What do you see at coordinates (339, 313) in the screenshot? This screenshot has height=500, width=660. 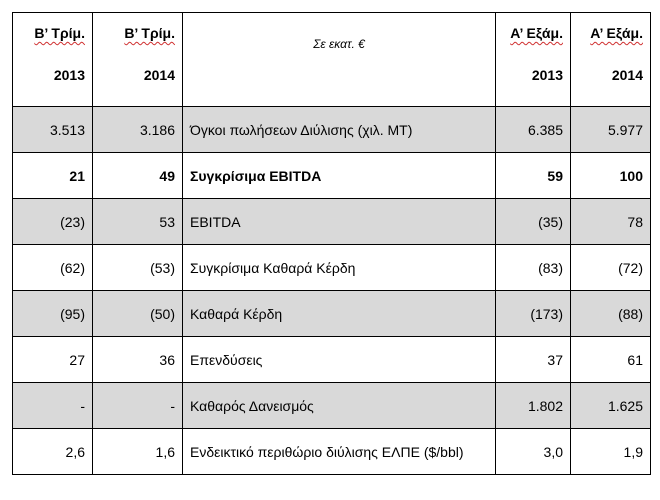 I see `row-label: Καθαρά Κέρδη` at bounding box center [339, 313].